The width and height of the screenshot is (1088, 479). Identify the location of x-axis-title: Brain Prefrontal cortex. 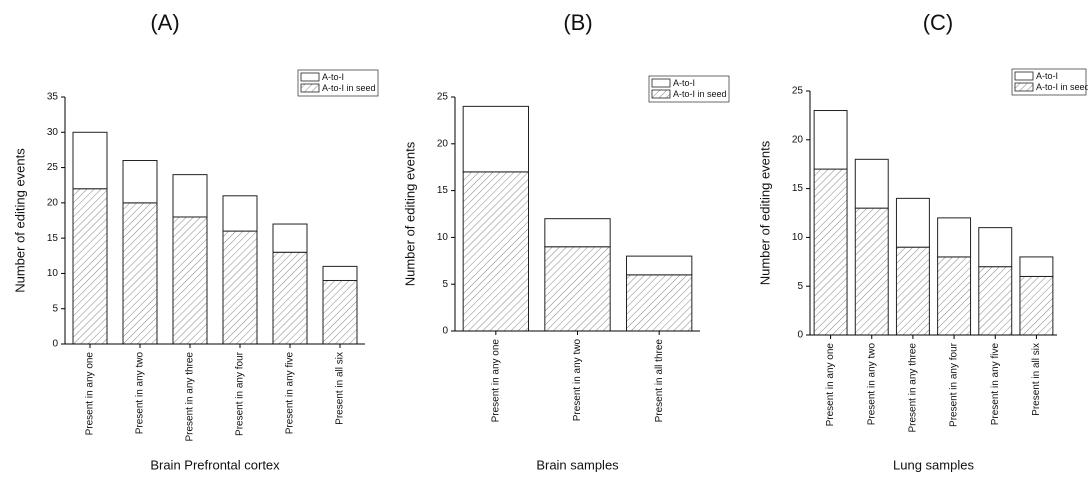
(215, 464).